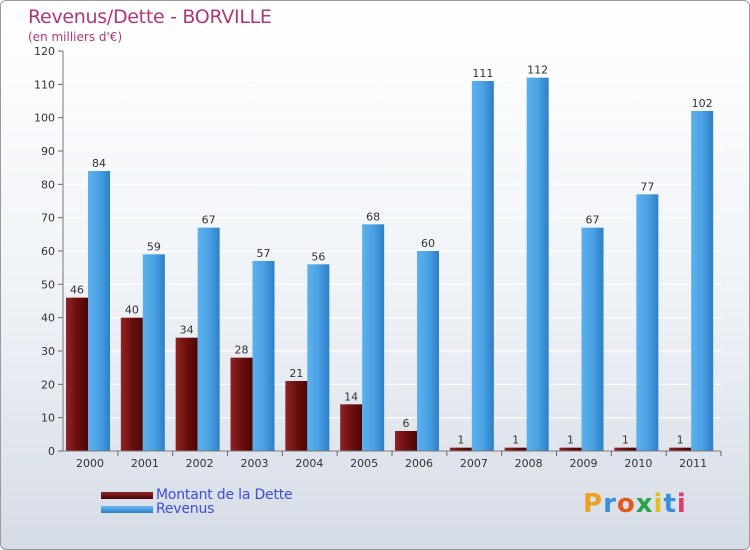 The height and width of the screenshot is (550, 750). I want to click on x-tick-label: 2003, so click(255, 463).